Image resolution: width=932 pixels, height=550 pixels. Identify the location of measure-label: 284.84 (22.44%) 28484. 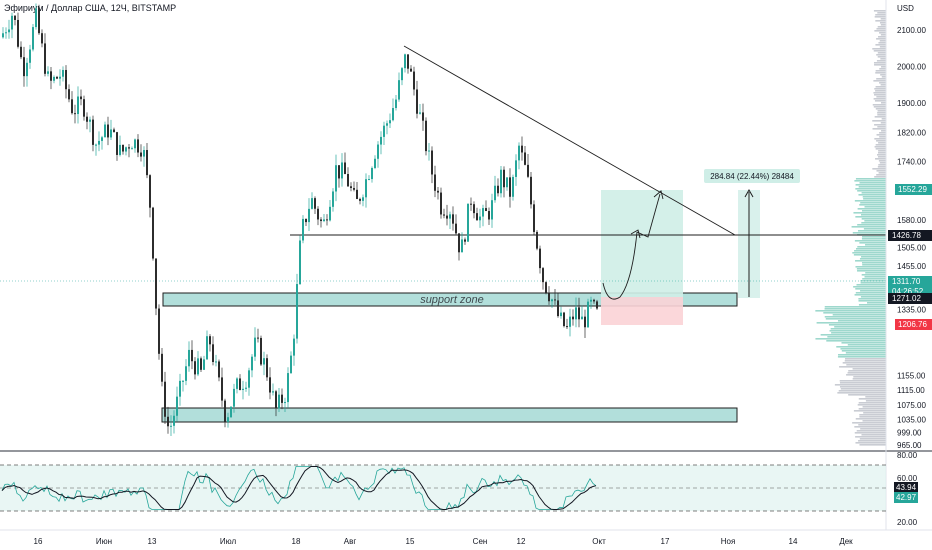
(752, 176).